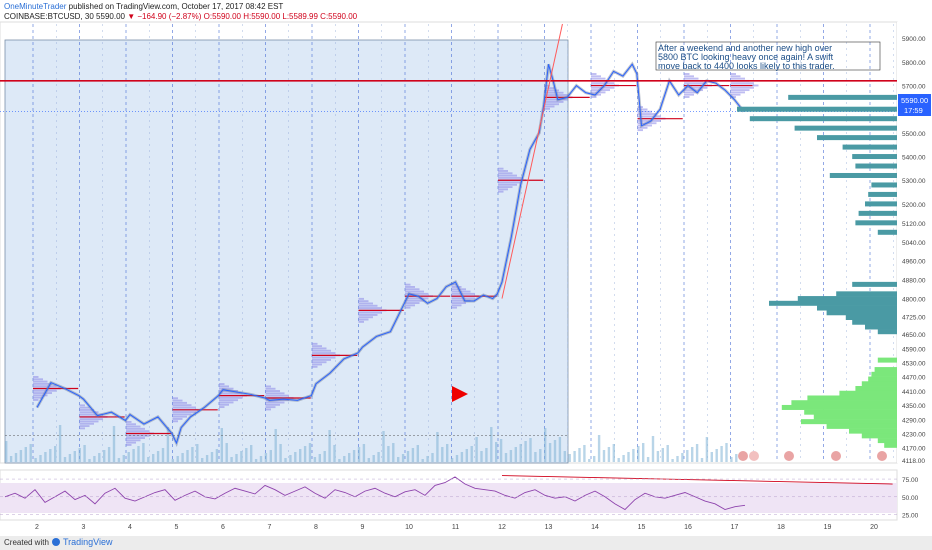  What do you see at coordinates (363, 527) in the screenshot?
I see `x-tick-label: 9` at bounding box center [363, 527].